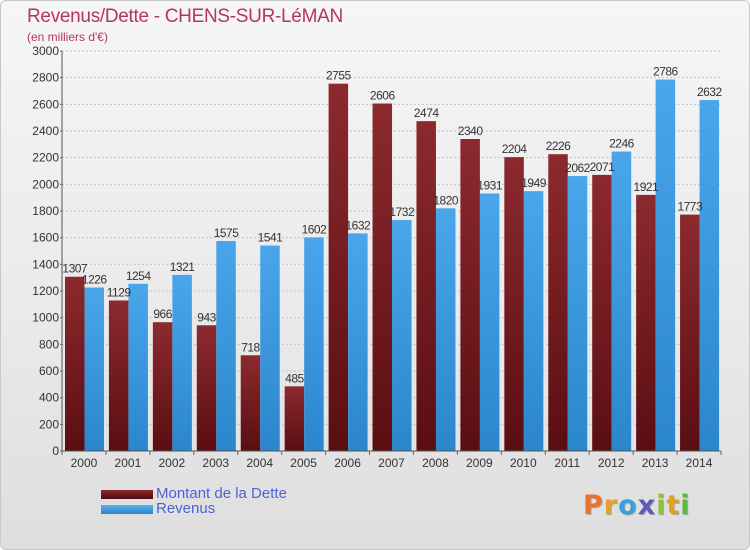 This screenshot has width=750, height=550. Describe the element at coordinates (611, 505) in the screenshot. I see `logo-letter: r` at that location.